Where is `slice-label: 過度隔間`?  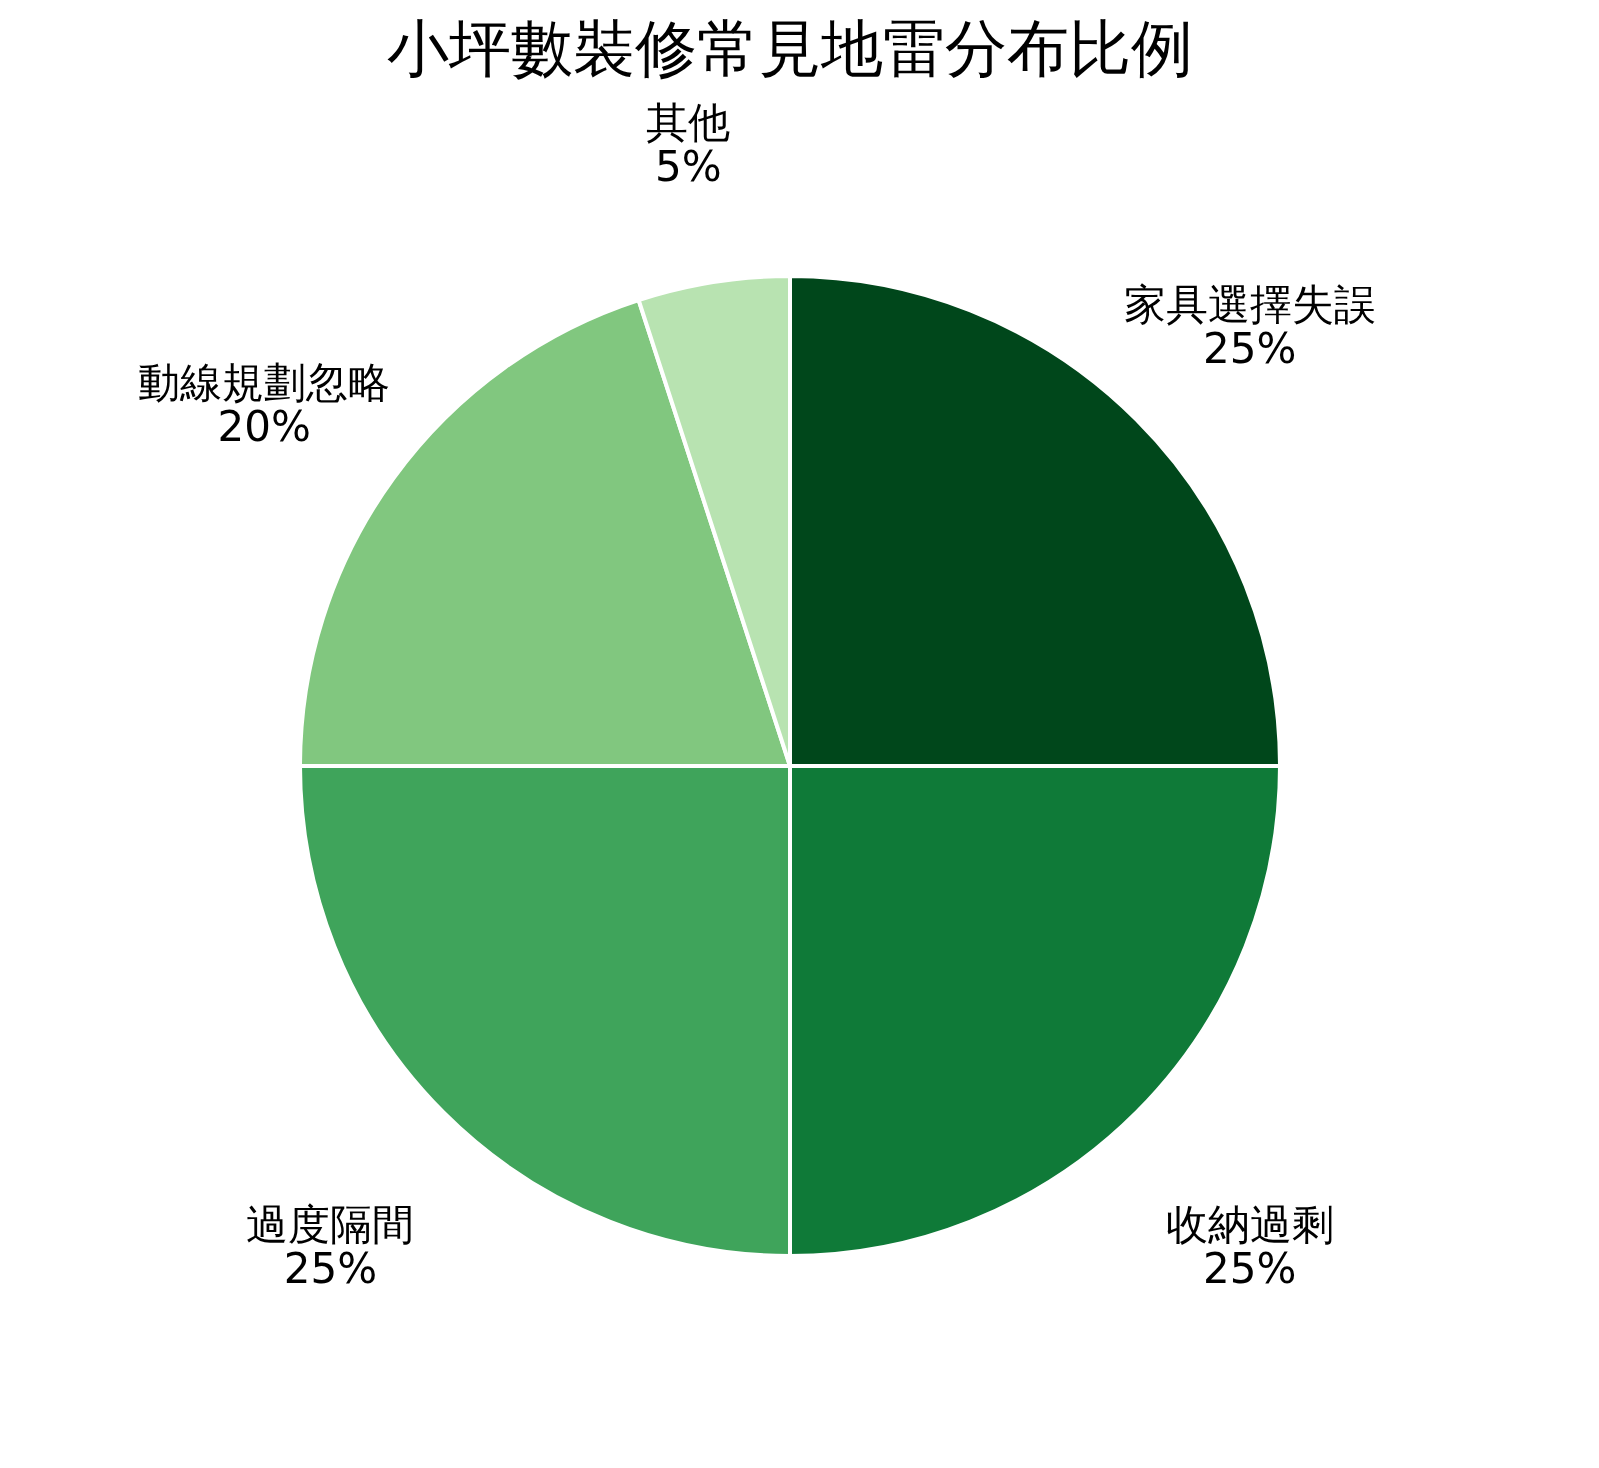
slice-label: 過度隔間 is located at coordinates (330, 1224).